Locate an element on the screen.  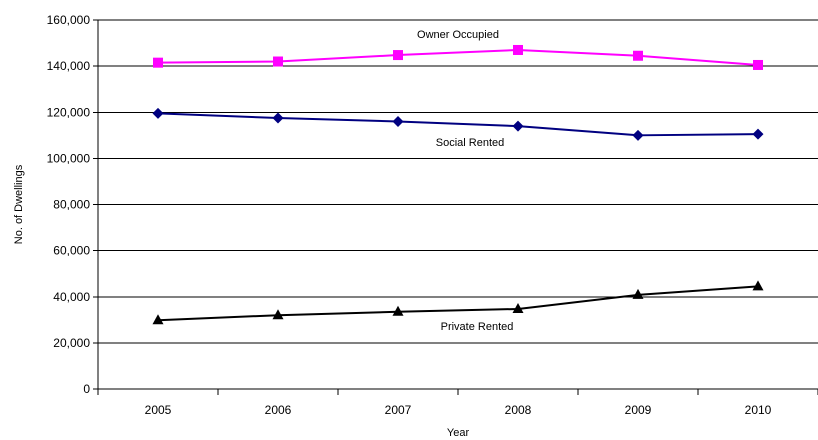
y-tick-label: 0 is located at coordinates (86, 389).